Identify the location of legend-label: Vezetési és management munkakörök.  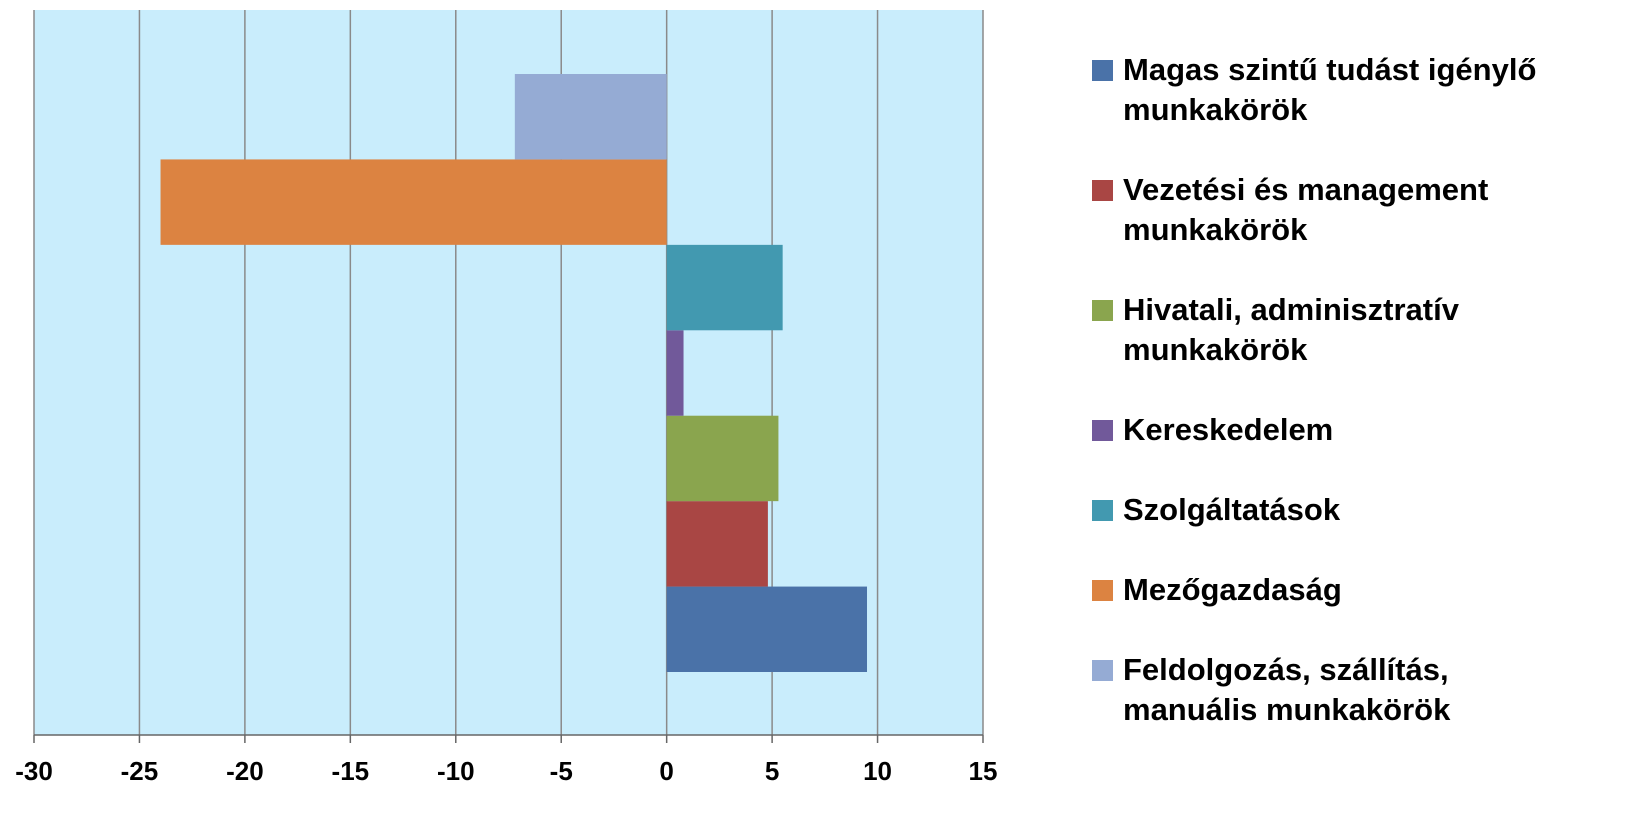
(1306, 209).